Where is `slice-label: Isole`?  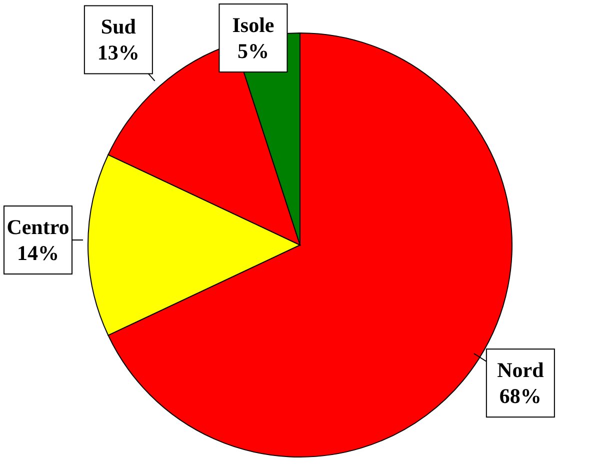 slice-label: Isole is located at coordinates (253, 25).